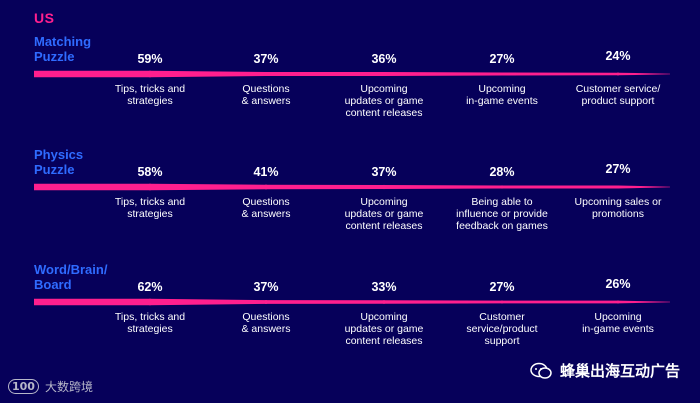 Image resolution: width=700 pixels, height=403 pixels. I want to click on category-label: Customer service/product support, so click(502, 329).